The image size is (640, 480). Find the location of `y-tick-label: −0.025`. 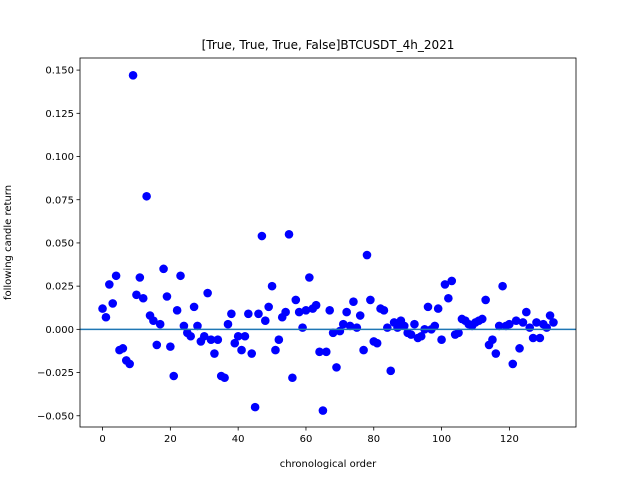

y-tick-label: −0.025 is located at coordinates (55, 373).